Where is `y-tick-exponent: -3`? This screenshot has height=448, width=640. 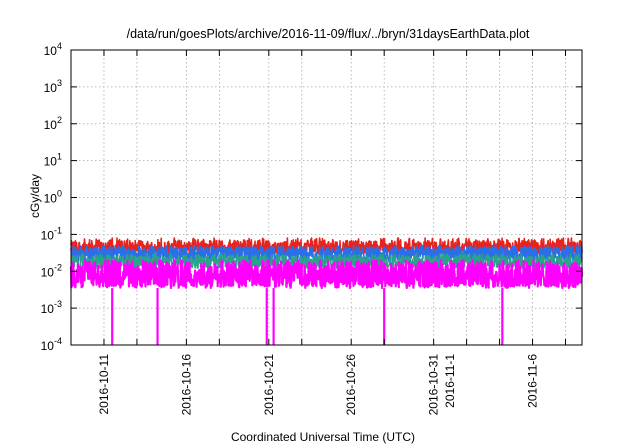
y-tick-exponent: -3 is located at coordinates (58, 304).